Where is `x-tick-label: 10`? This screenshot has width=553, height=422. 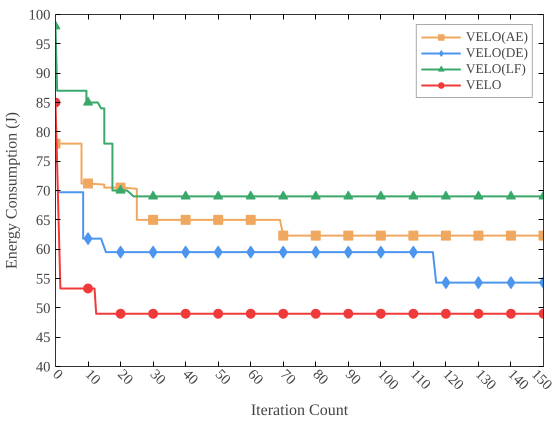
x-tick-label: 10 is located at coordinates (93, 377).